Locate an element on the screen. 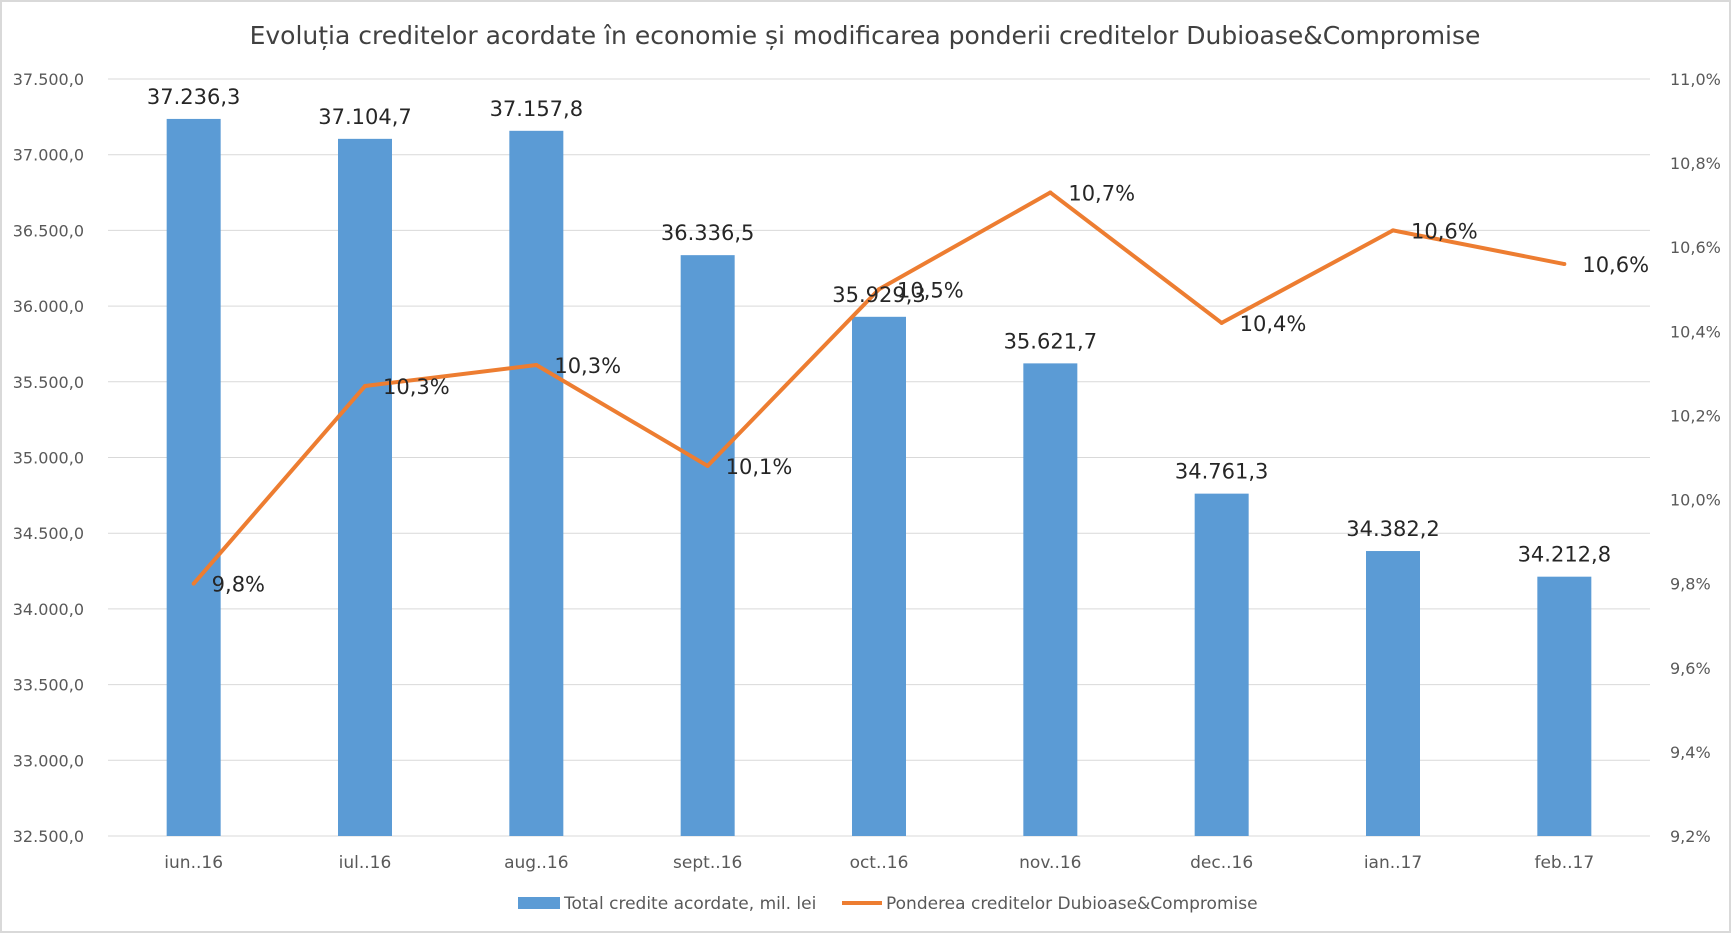 The height and width of the screenshot is (933, 1731). line-data-label: 9,8% is located at coordinates (238, 585).